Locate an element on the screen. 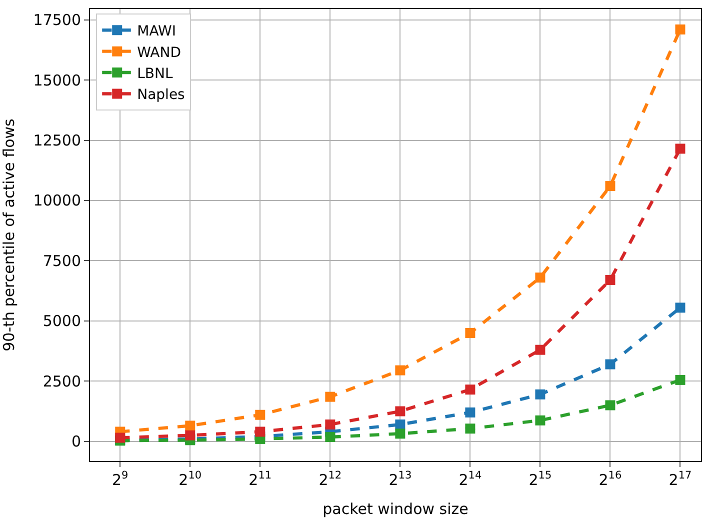  x-axis-title: packet window size is located at coordinates (395, 509).